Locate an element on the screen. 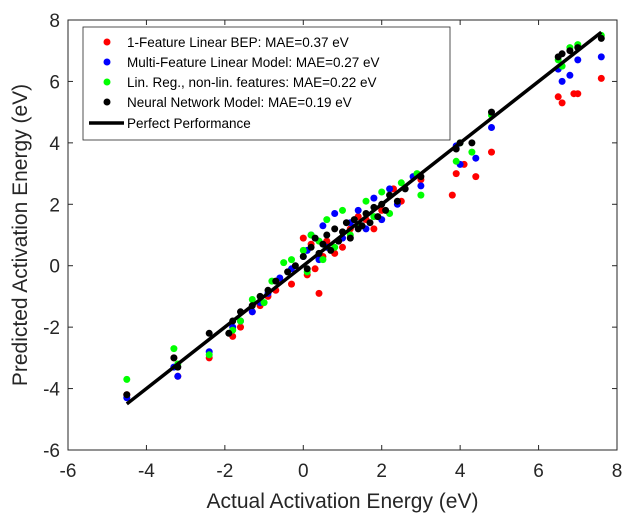  legend-label-perfect: Perfect Performance is located at coordinates (189, 123).